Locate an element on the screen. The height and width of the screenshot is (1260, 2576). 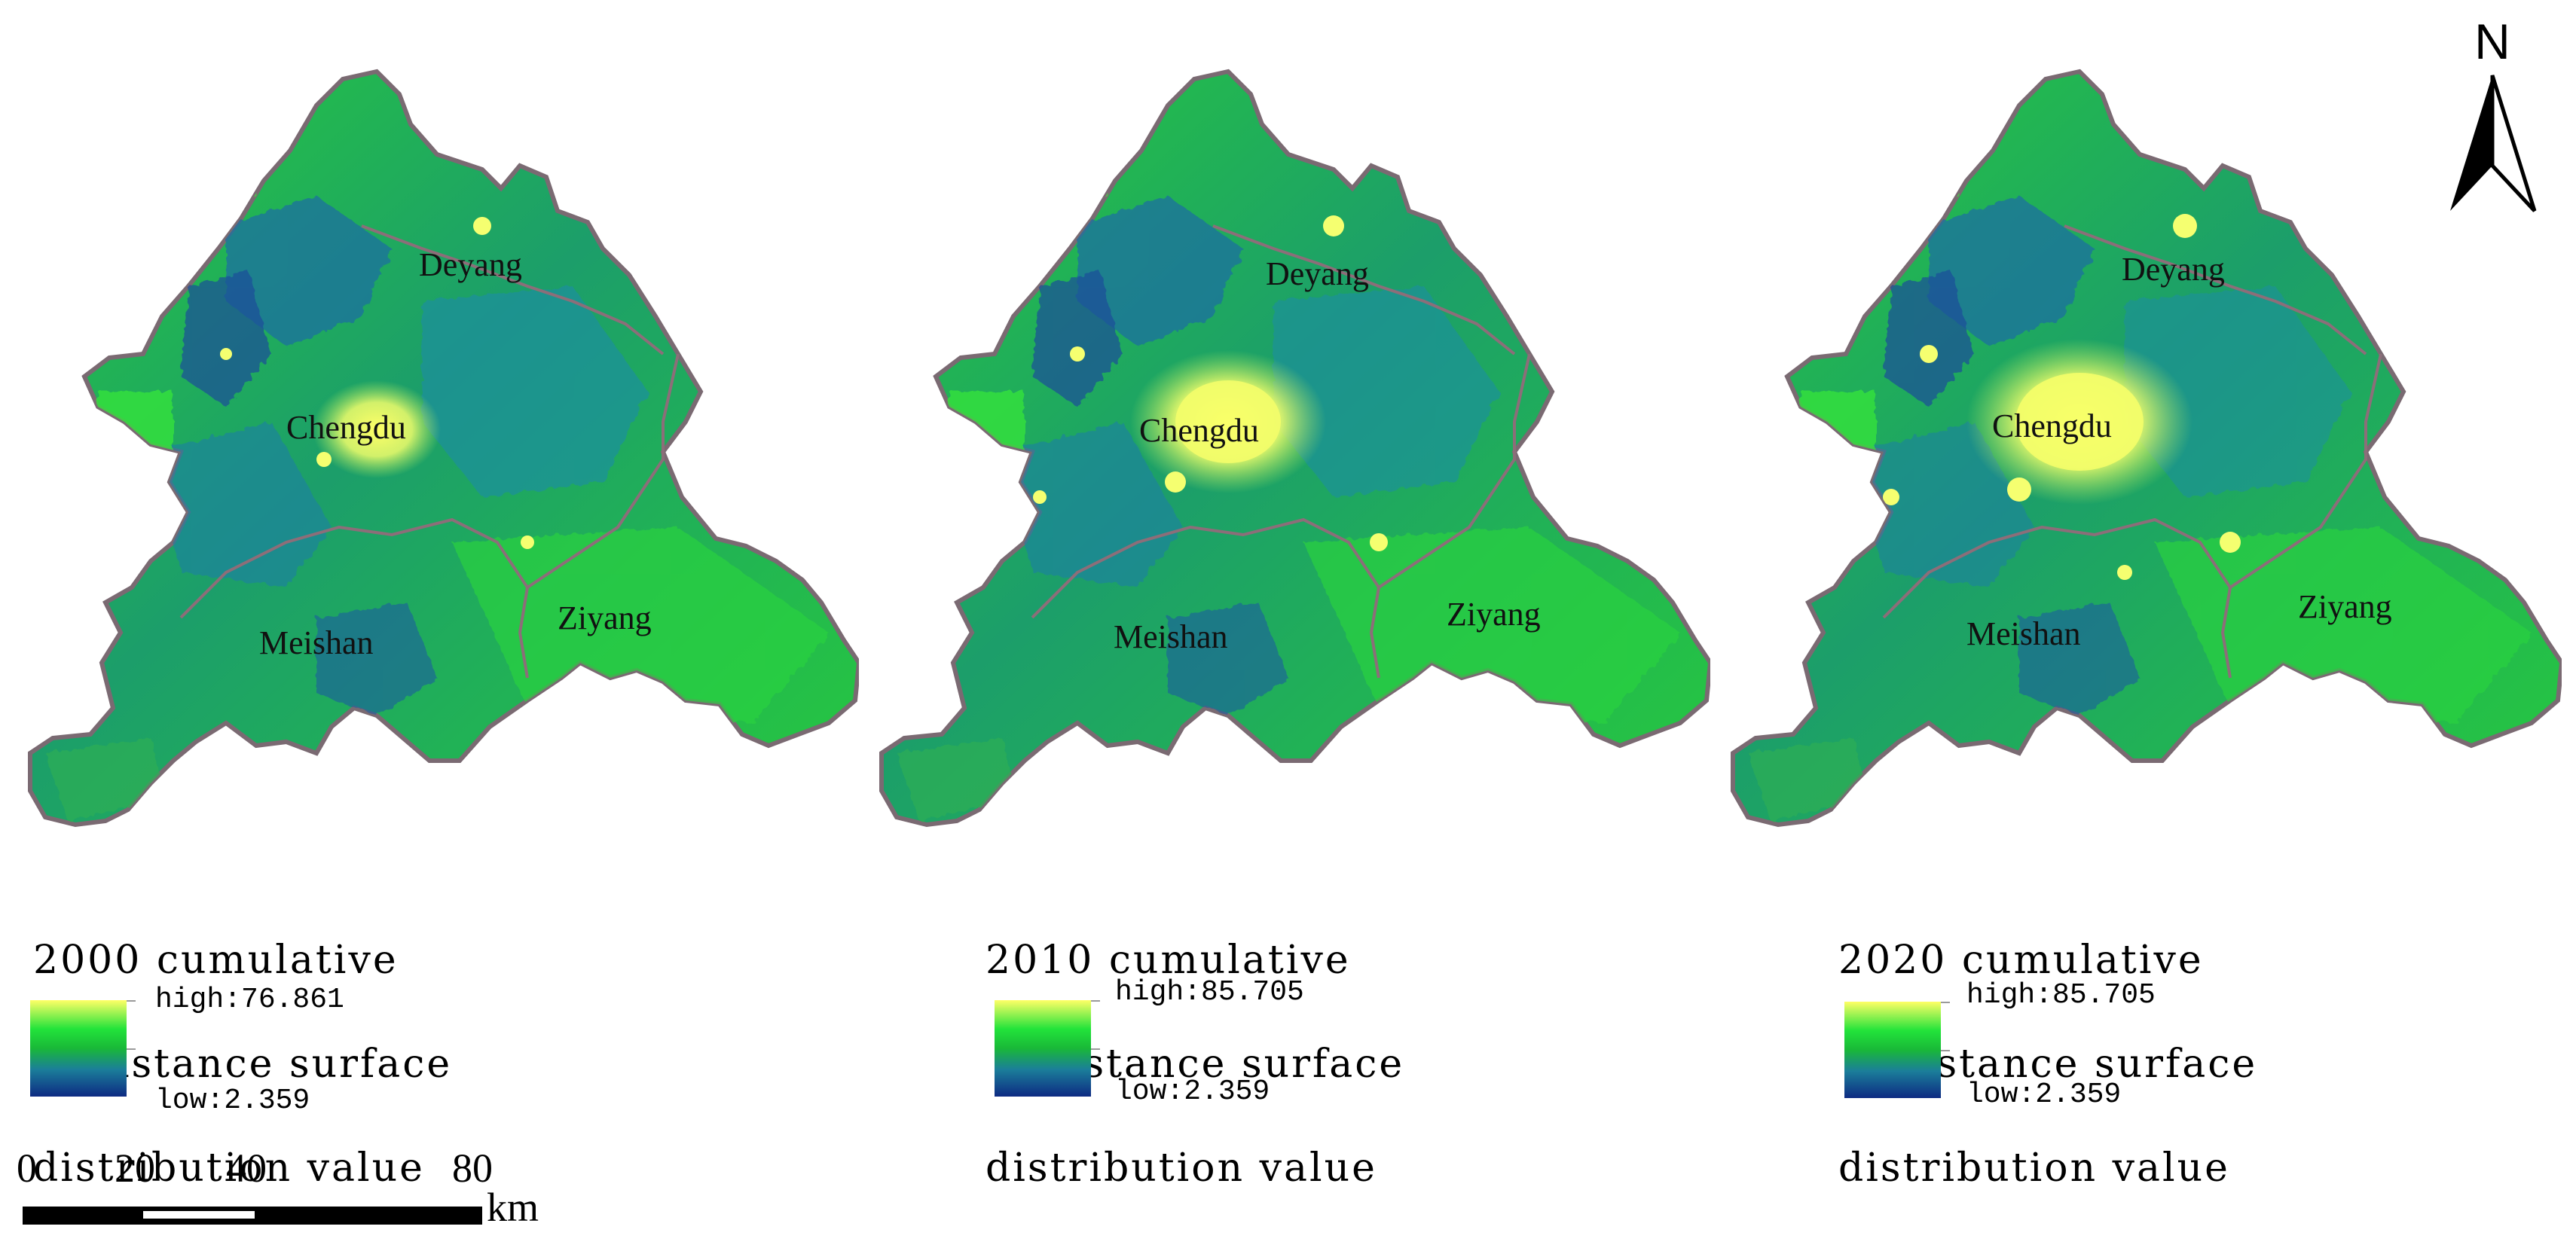
scale-tick-20: 20 is located at coordinates (135, 1168).